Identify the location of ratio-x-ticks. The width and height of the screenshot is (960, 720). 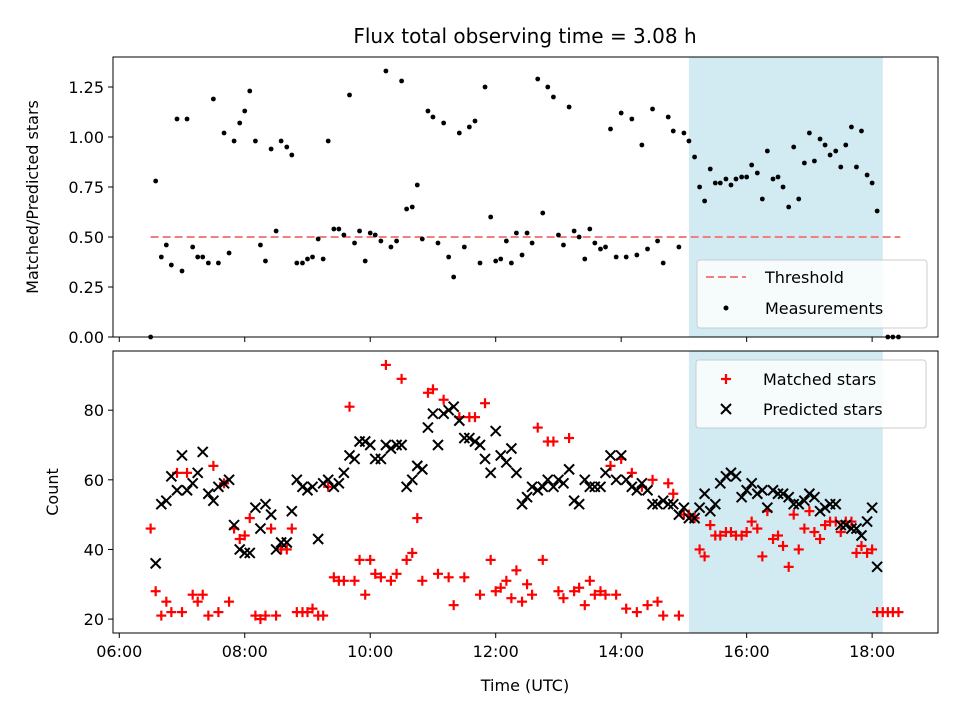
(495, 339).